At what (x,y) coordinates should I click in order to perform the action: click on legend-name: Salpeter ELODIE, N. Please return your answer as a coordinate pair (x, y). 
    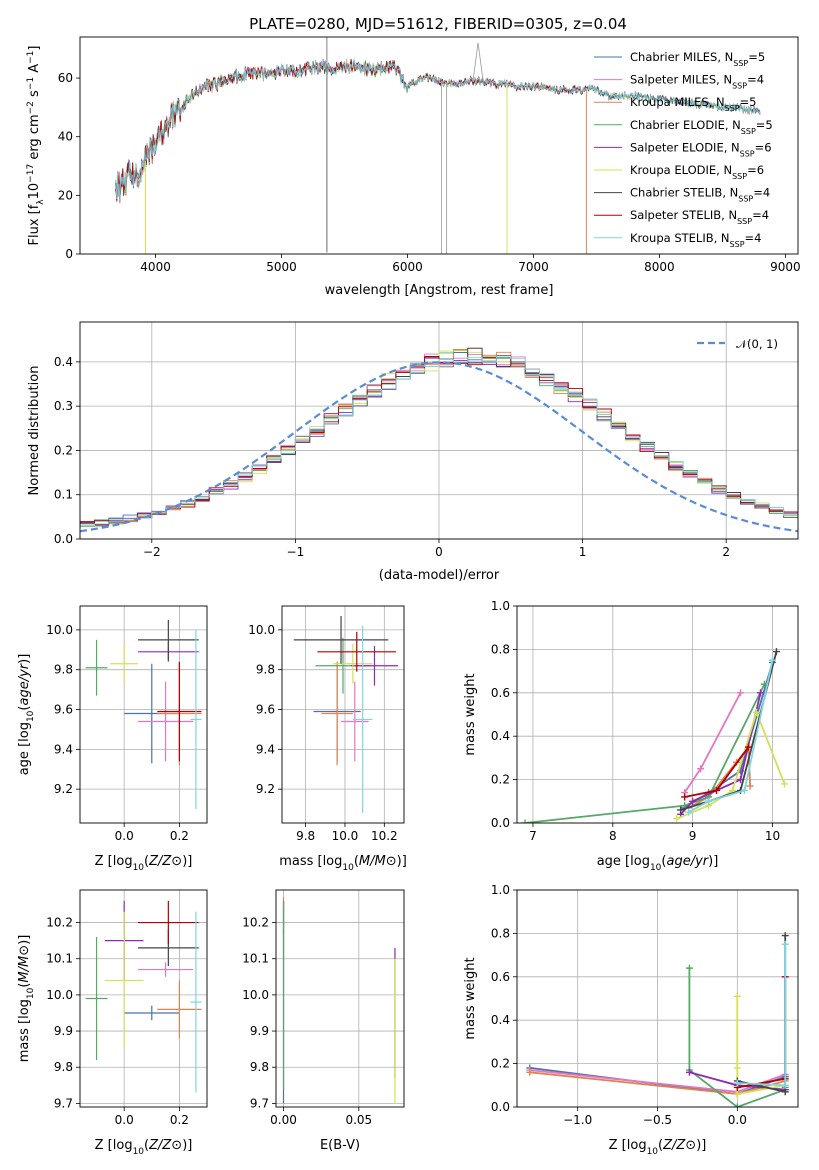
    Looking at the image, I should click on (685, 147).